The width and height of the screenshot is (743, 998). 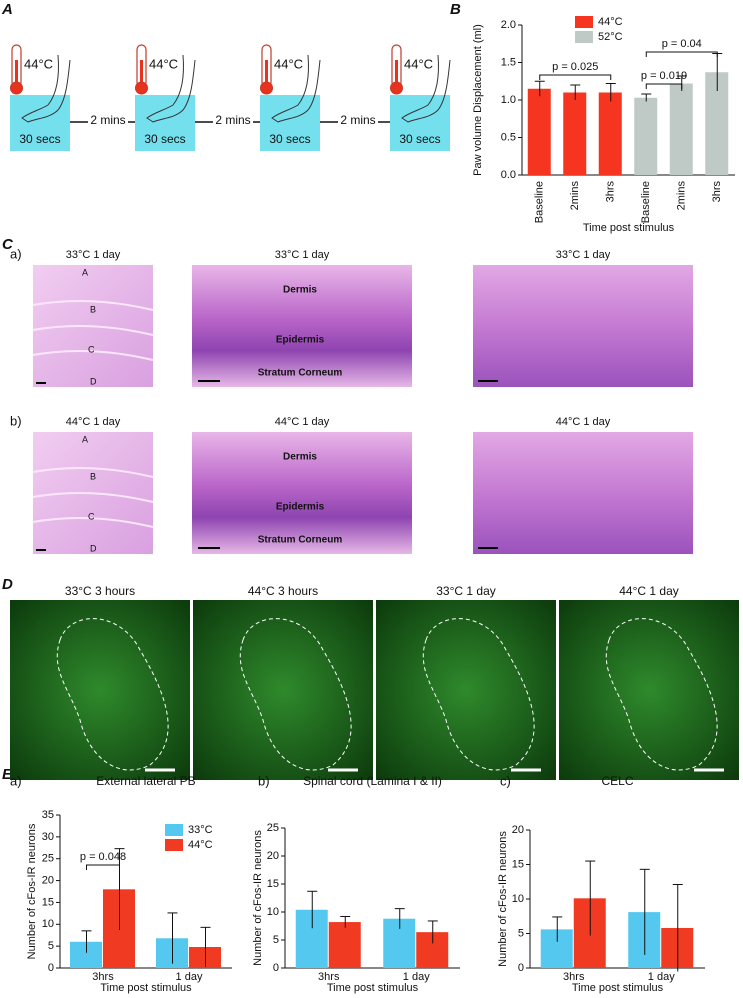 What do you see at coordinates (664, 76) in the screenshot?
I see `significance-label: p = 0.019` at bounding box center [664, 76].